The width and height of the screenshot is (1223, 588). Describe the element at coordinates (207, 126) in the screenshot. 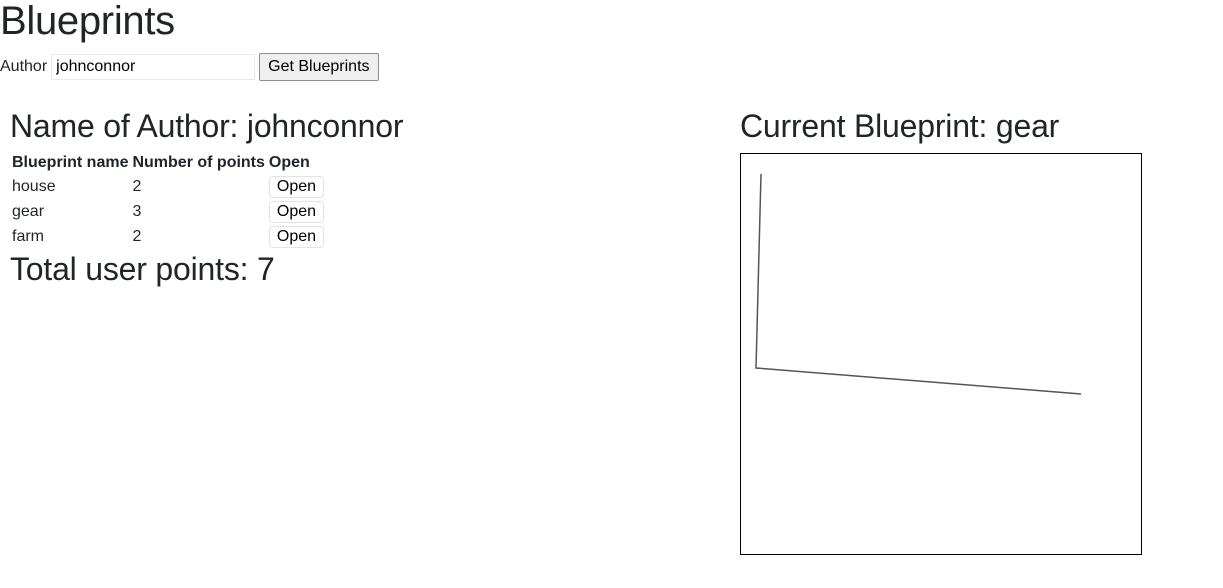

I see `author-name-heading: Name of Author: johnconnor` at that location.